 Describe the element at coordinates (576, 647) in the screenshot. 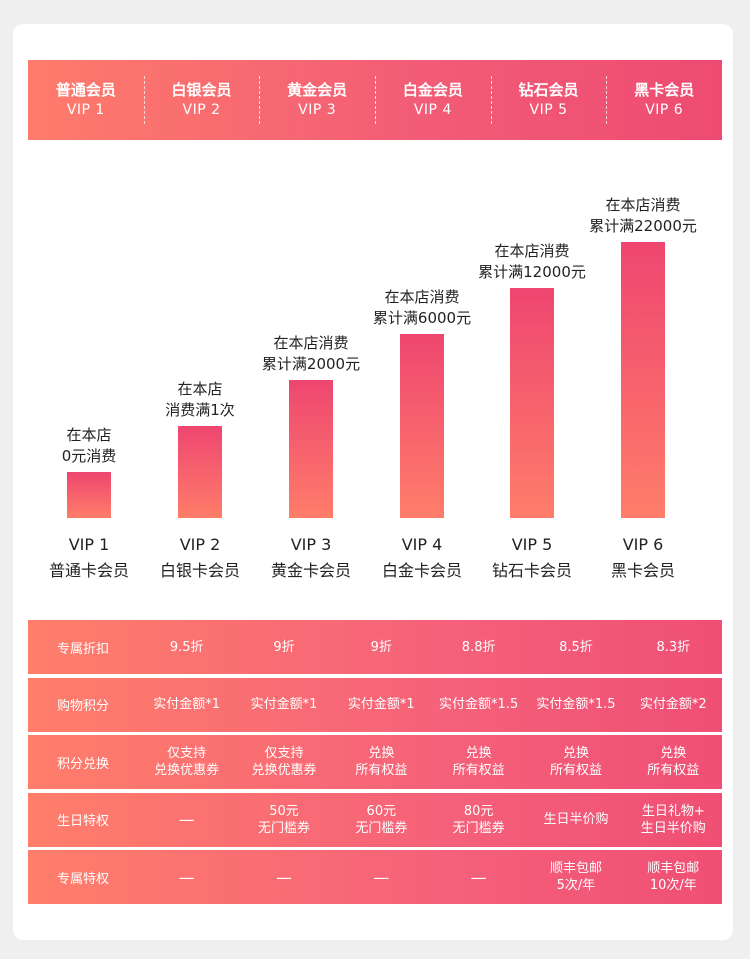

I see `benefit-cell: 8.5折` at that location.